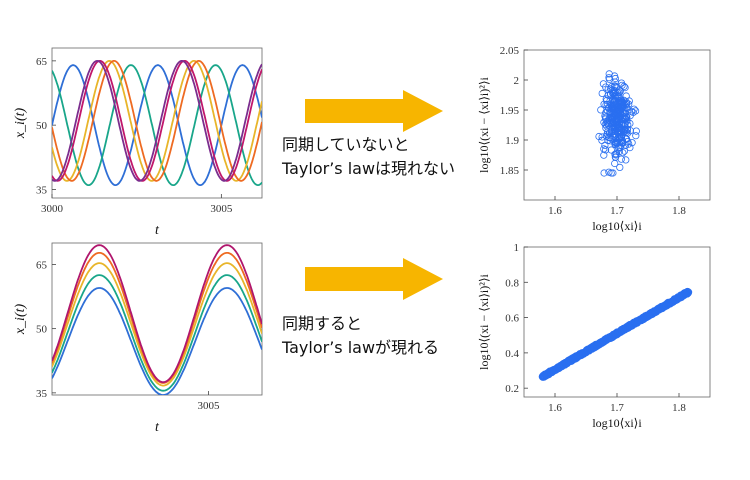 The height and width of the screenshot is (480, 750). I want to click on timeseries-unsynced-chart: 3000 3005 35 50 65 t x_i(t), so click(141, 145).